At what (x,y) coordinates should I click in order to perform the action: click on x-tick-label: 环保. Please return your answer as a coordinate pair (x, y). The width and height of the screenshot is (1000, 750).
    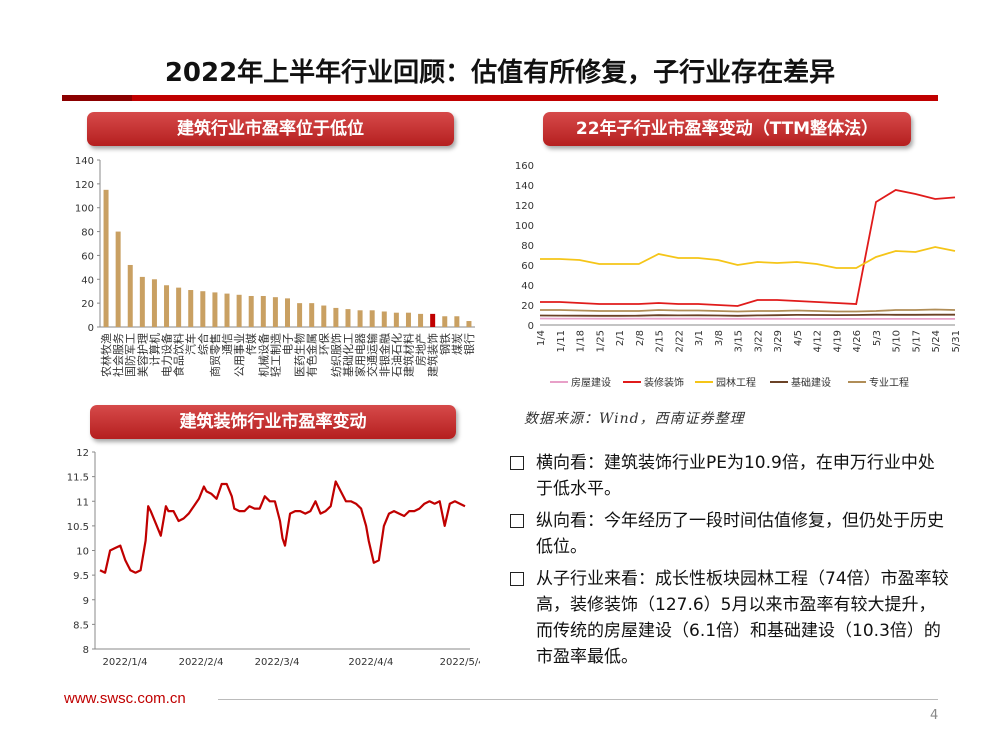
    Looking at the image, I should click on (324, 344).